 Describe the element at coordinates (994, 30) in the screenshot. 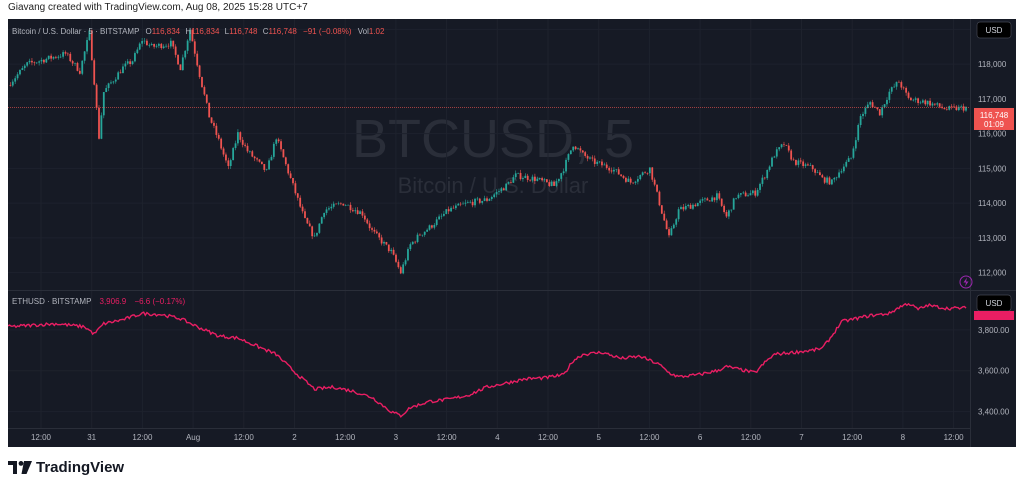

I see `btc-currency-button: USD` at that location.